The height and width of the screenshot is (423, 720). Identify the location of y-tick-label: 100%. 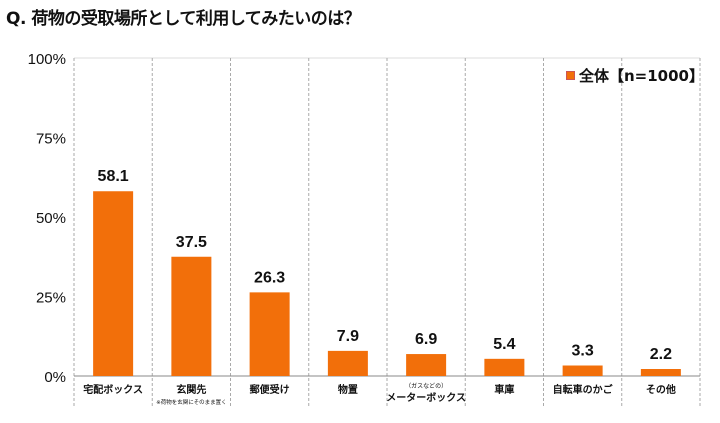
(47, 59).